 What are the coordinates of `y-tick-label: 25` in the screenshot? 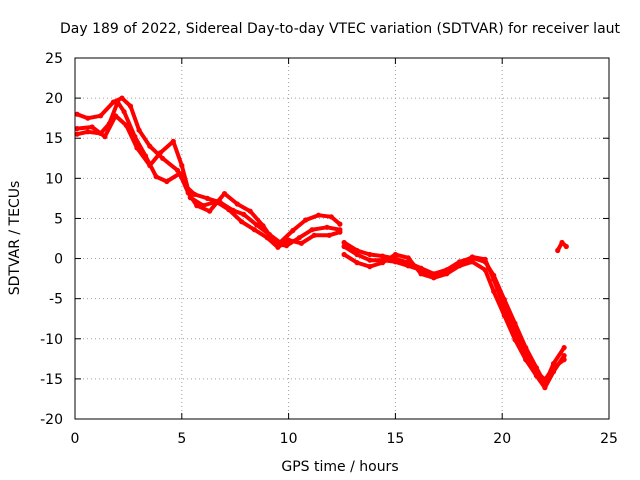 It's located at (54, 59).